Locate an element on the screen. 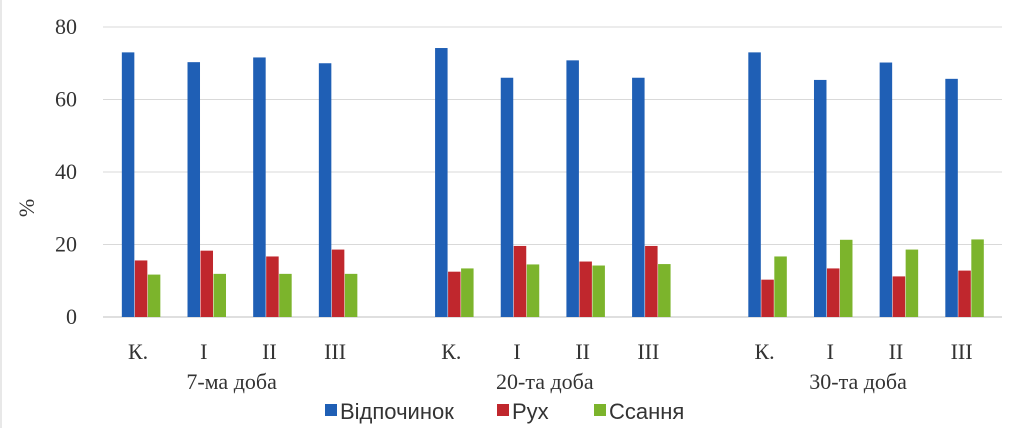 Image resolution: width=1015 pixels, height=428 pixels. bar-Ссання-9 is located at coordinates (780, 286).